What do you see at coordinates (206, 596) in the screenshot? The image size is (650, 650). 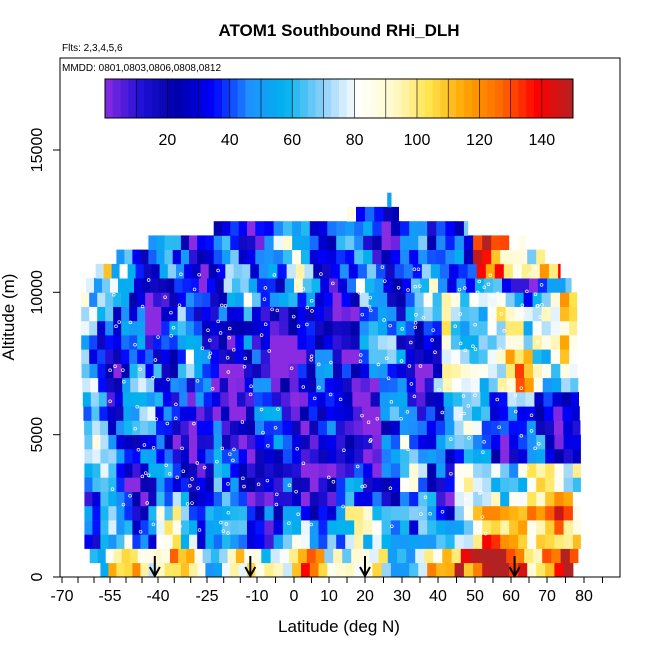 I see `x-tick-label: -25` at bounding box center [206, 596].